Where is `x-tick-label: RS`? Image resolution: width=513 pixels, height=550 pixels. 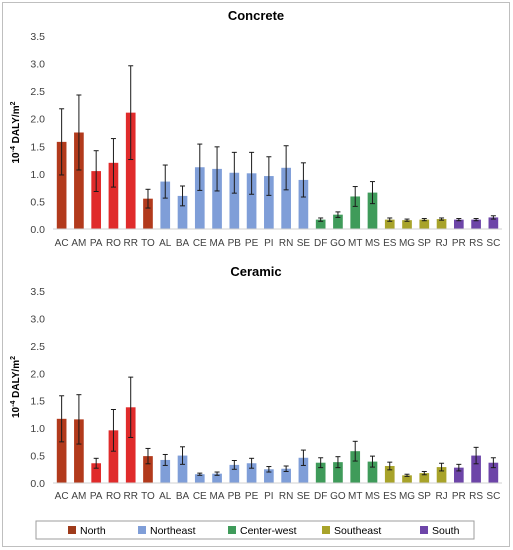
x-tick-label: RS is located at coordinates (476, 496).